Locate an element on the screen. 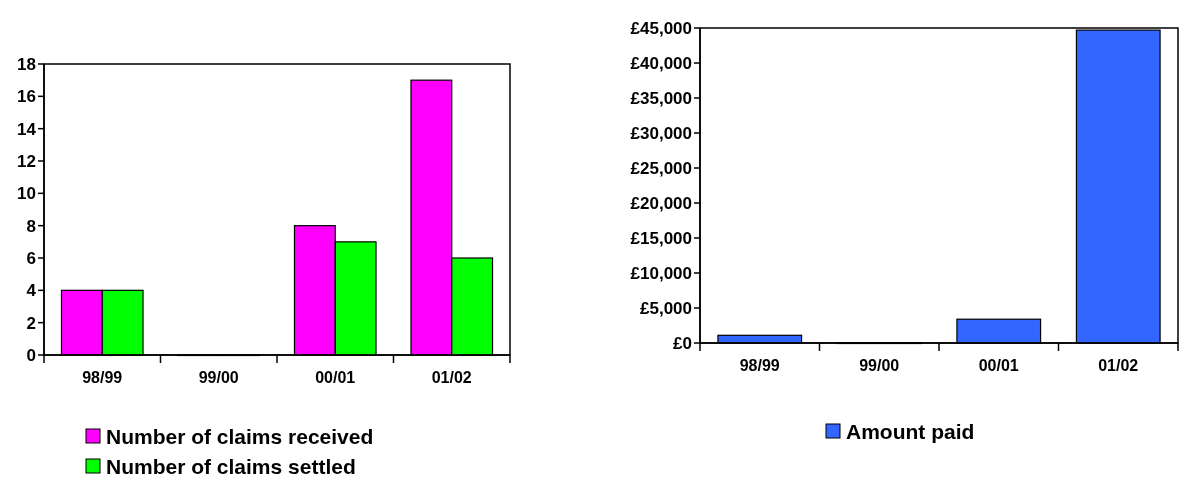 The width and height of the screenshot is (1188, 479). y-tick-label: £15,000 is located at coordinates (661, 238).